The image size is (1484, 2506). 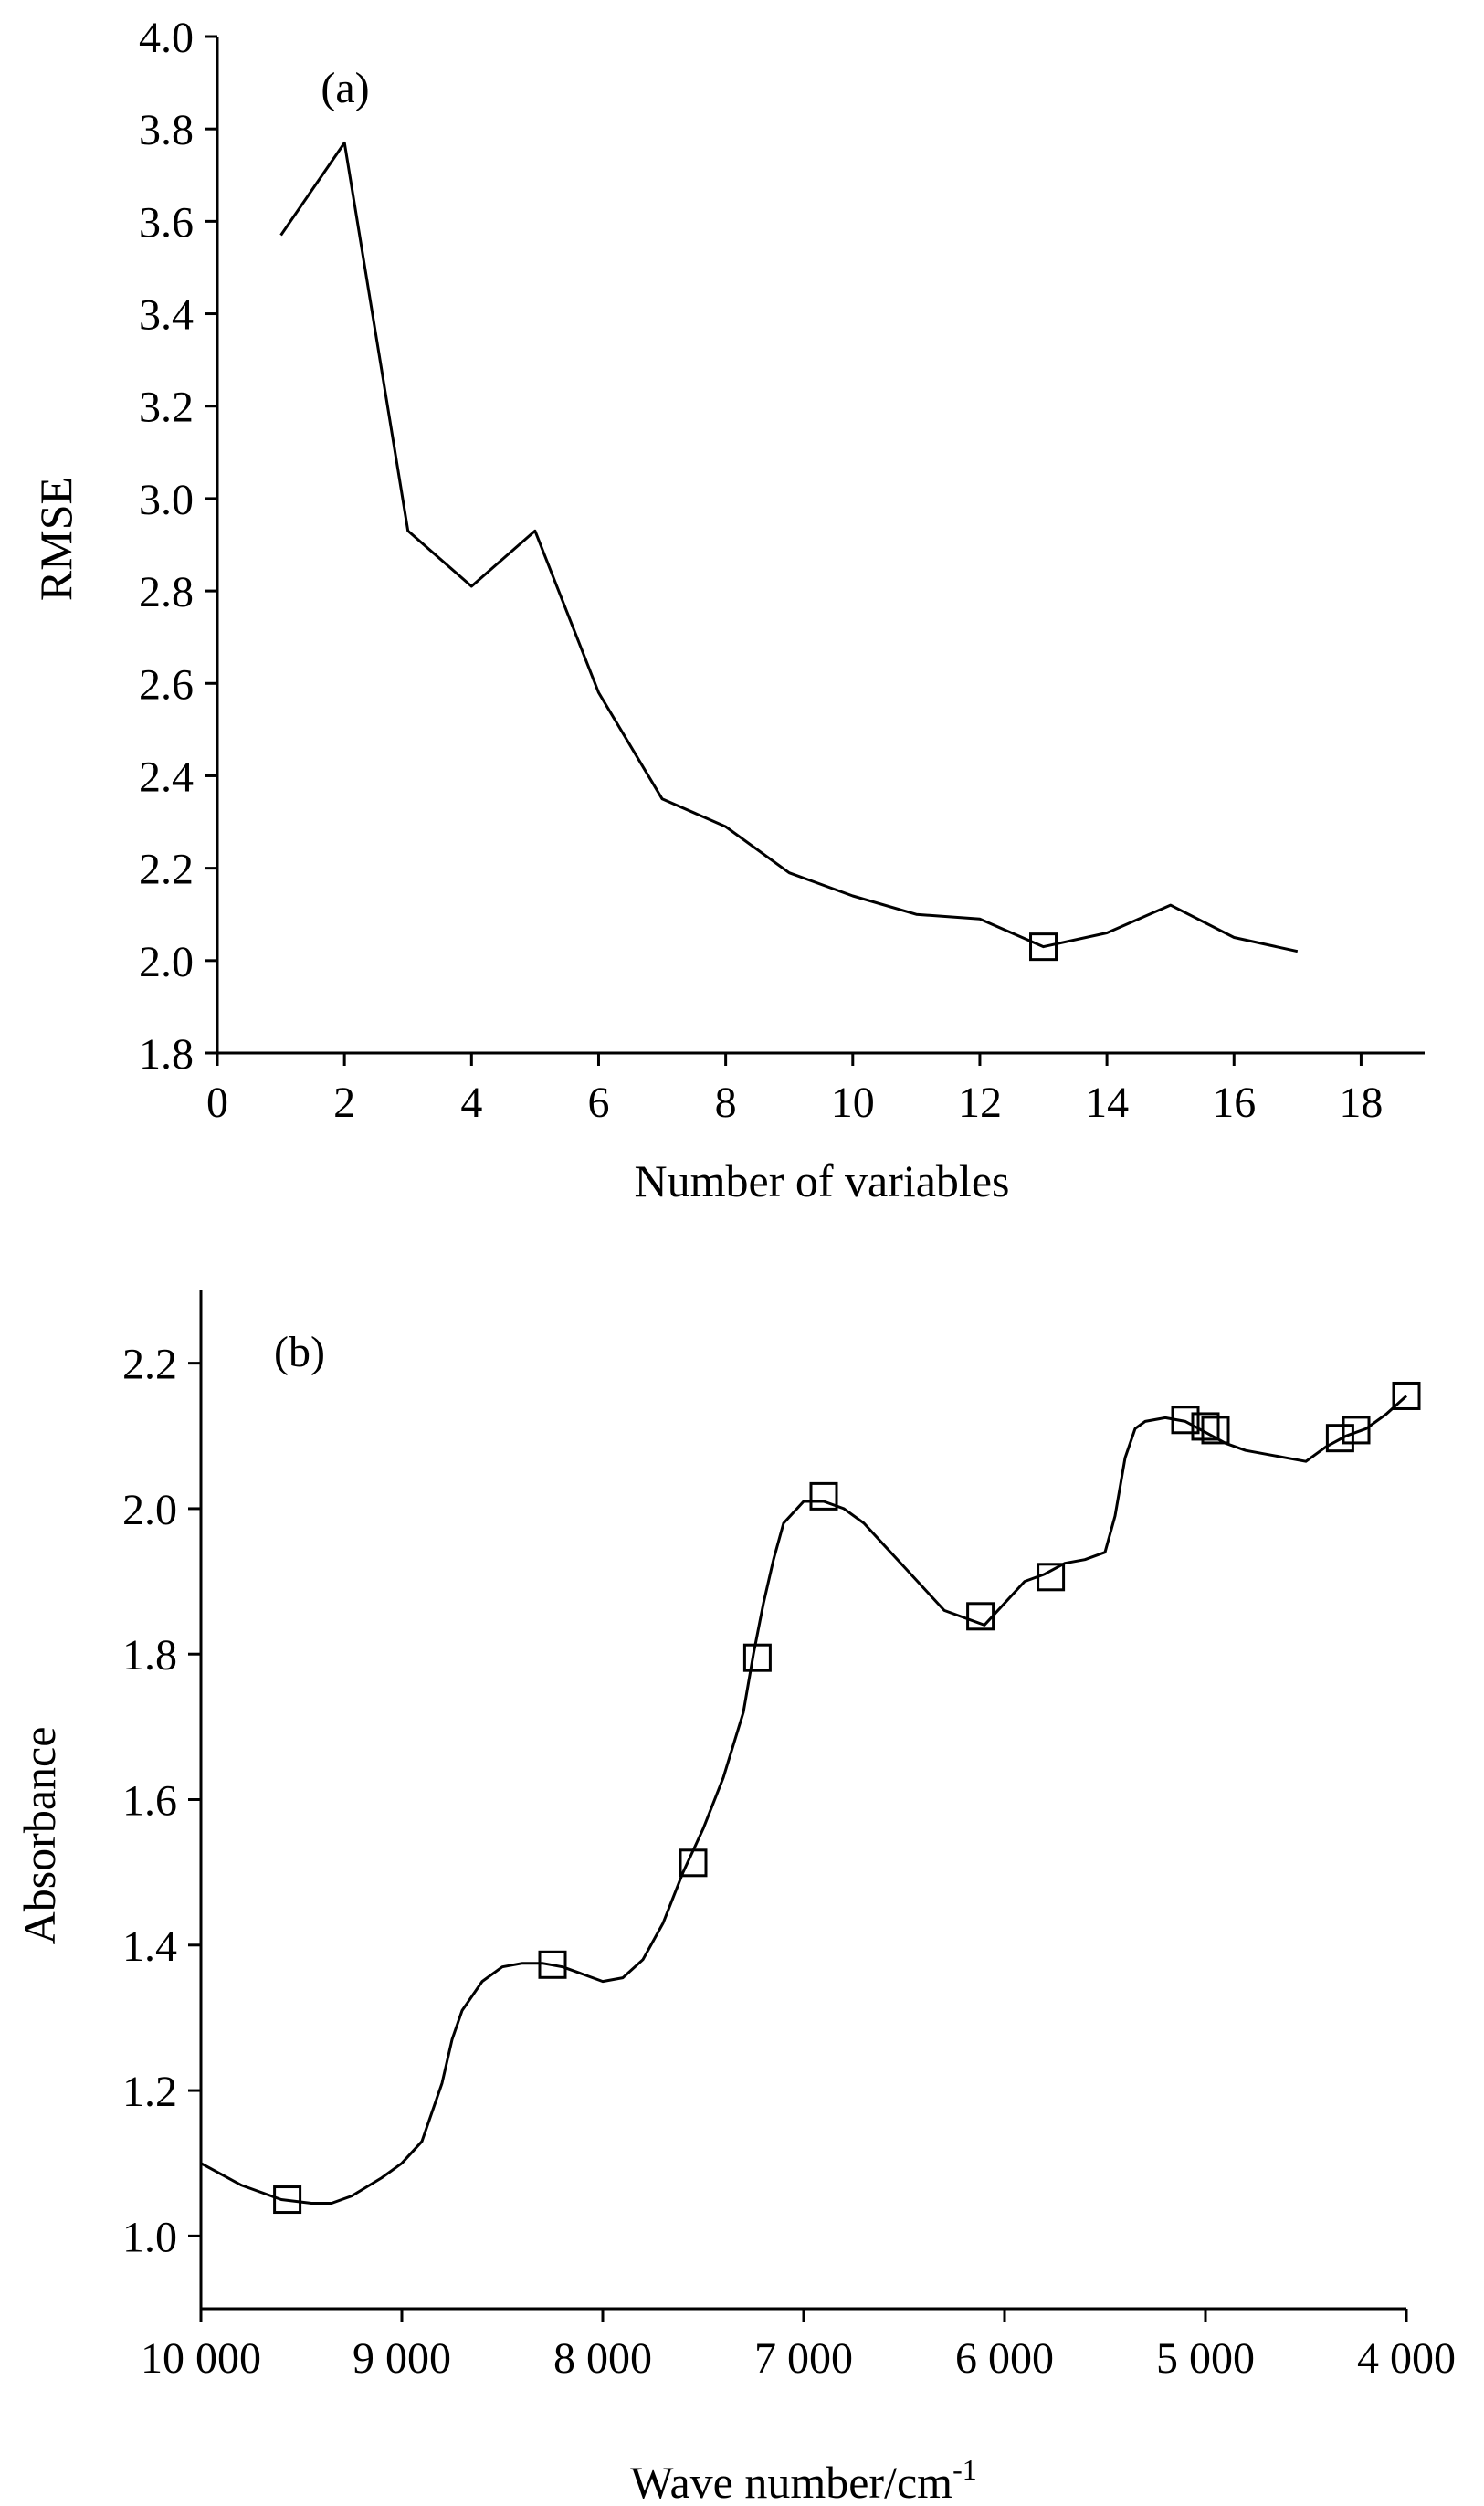 What do you see at coordinates (299, 1352) in the screenshot?
I see `panel-label-b: (b)` at bounding box center [299, 1352].